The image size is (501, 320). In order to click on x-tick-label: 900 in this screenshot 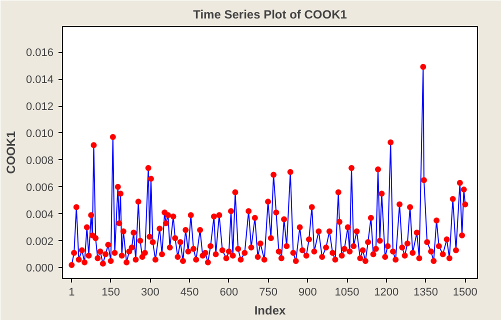, I will do `click(307, 292)`.